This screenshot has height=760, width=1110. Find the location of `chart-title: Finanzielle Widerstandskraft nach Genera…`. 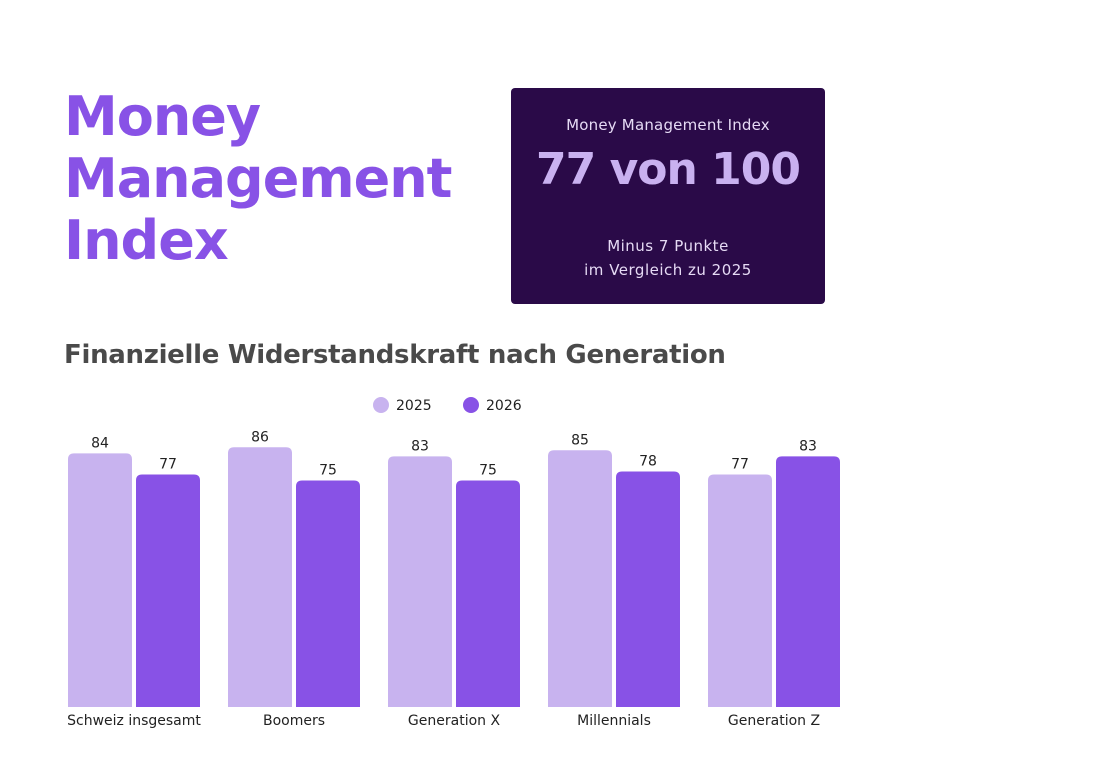

chart-title: Finanzielle Widerstandskraft nach Genera… is located at coordinates (395, 355).